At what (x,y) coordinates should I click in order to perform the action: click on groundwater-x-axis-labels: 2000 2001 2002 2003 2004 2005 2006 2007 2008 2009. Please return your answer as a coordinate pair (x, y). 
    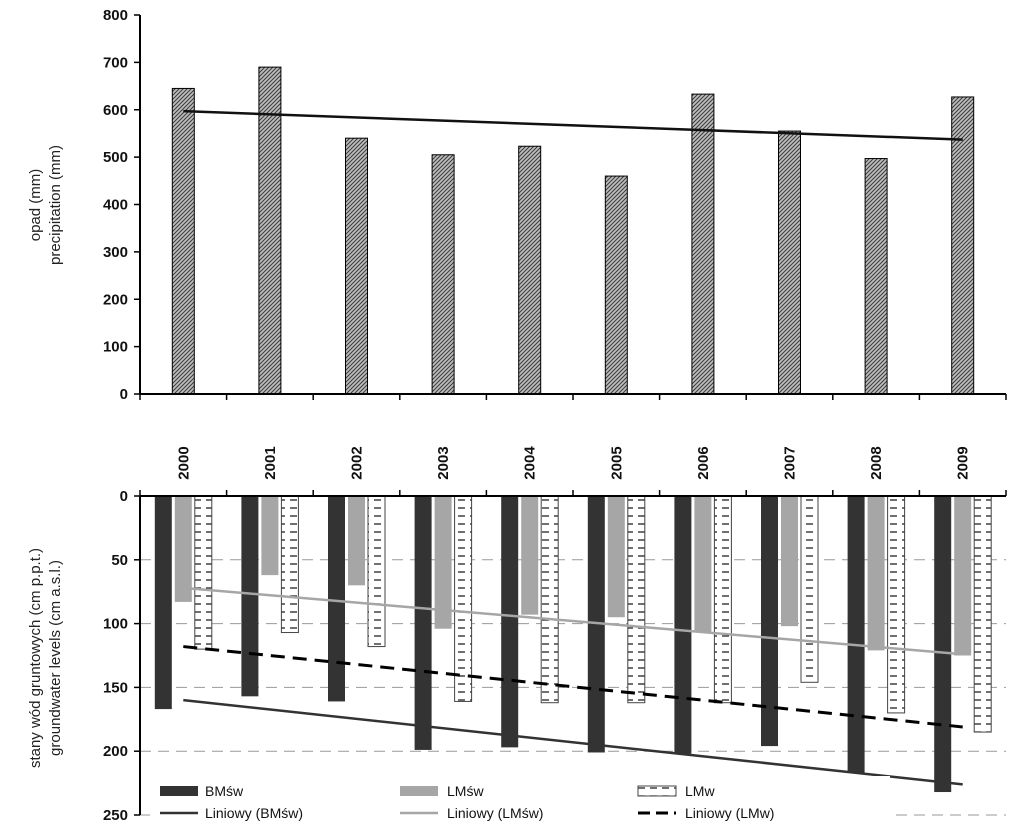
    Looking at the image, I should click on (573, 463).